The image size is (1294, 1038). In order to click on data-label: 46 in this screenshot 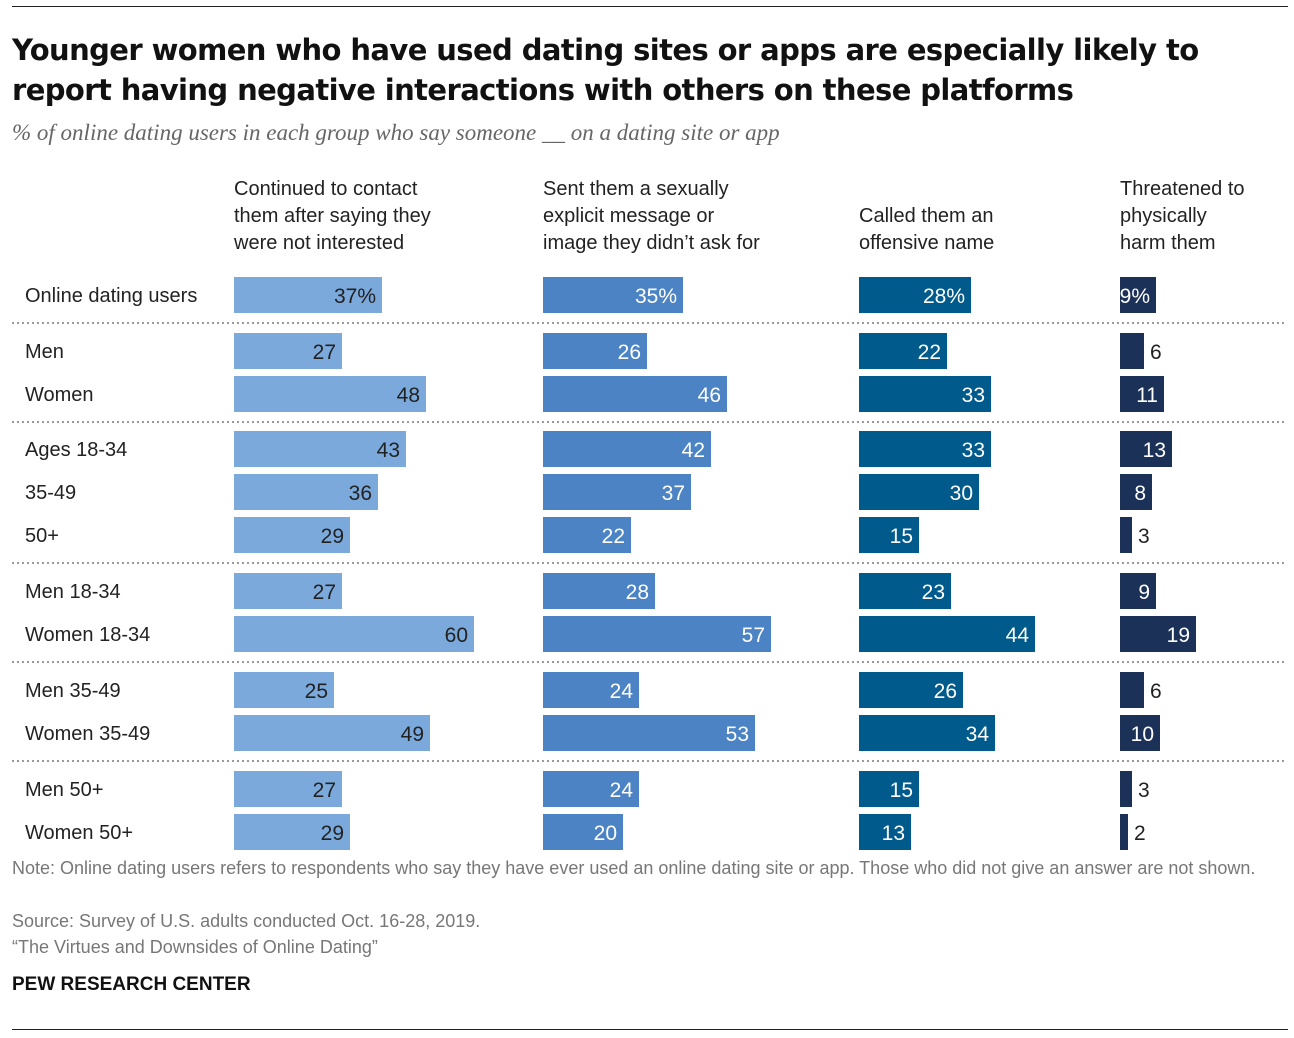, I will do `click(709, 395)`.